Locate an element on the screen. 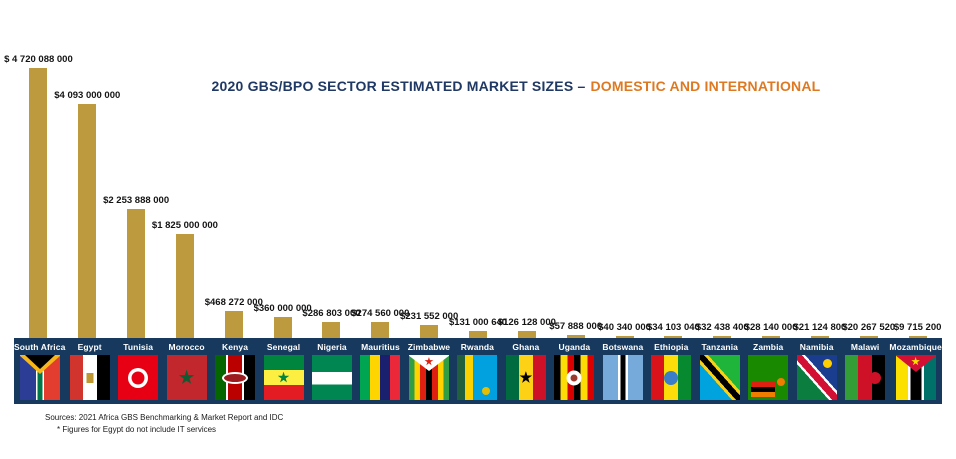  country-label-ghana: Ghana is located at coordinates (526, 347).